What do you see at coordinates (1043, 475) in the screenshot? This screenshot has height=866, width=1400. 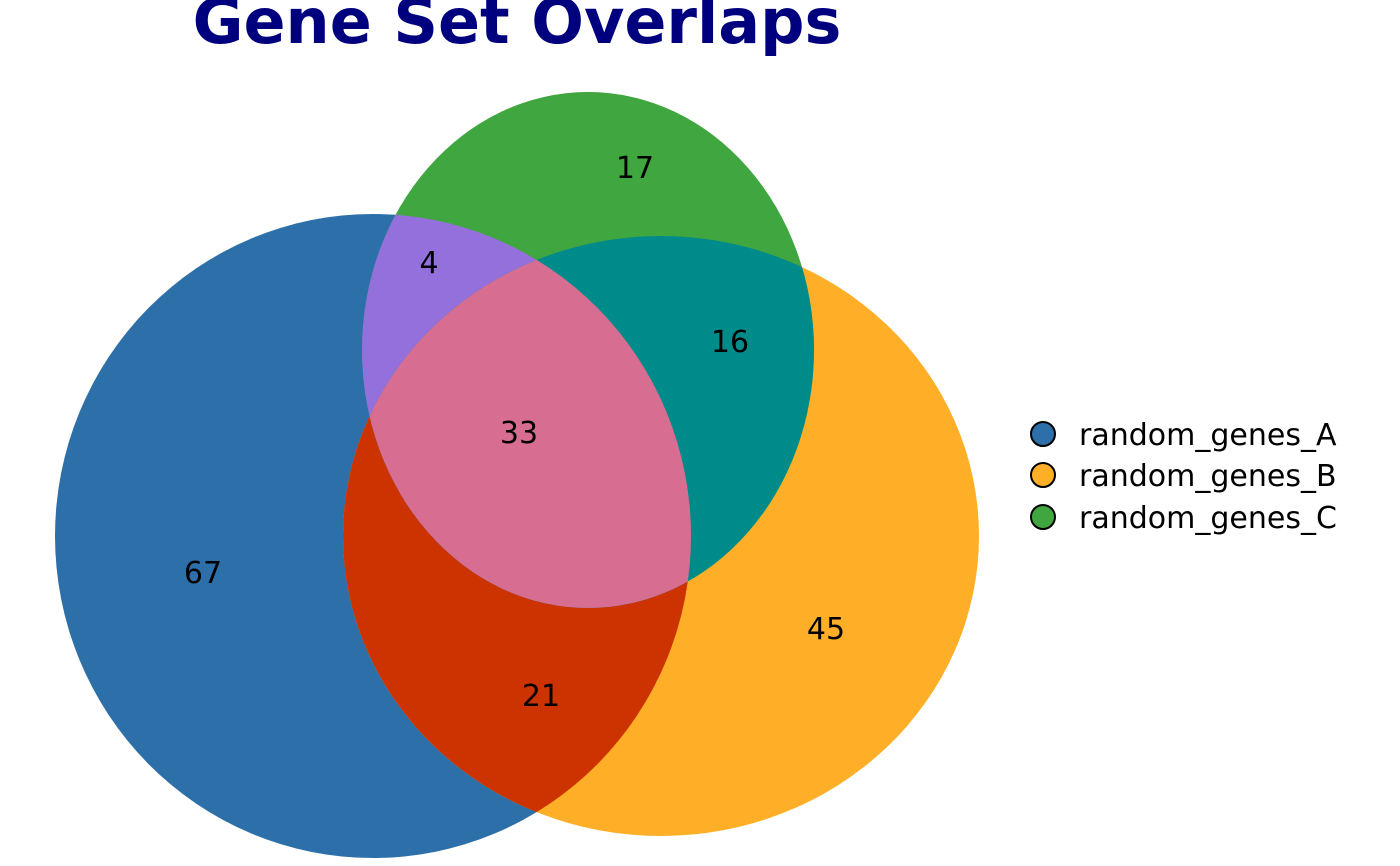 I see `legend-marker-b` at bounding box center [1043, 475].